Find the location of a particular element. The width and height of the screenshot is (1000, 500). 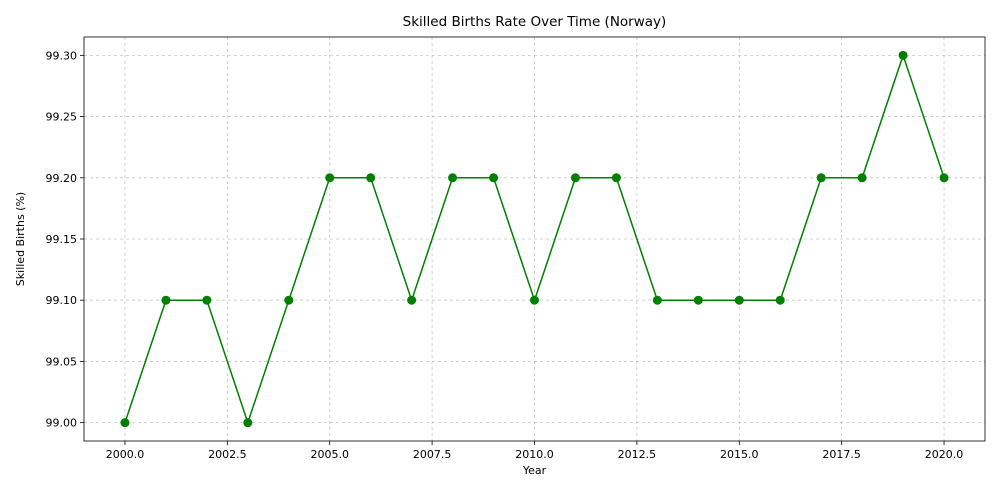

x-tick-label: 2002.5 is located at coordinates (227, 454).